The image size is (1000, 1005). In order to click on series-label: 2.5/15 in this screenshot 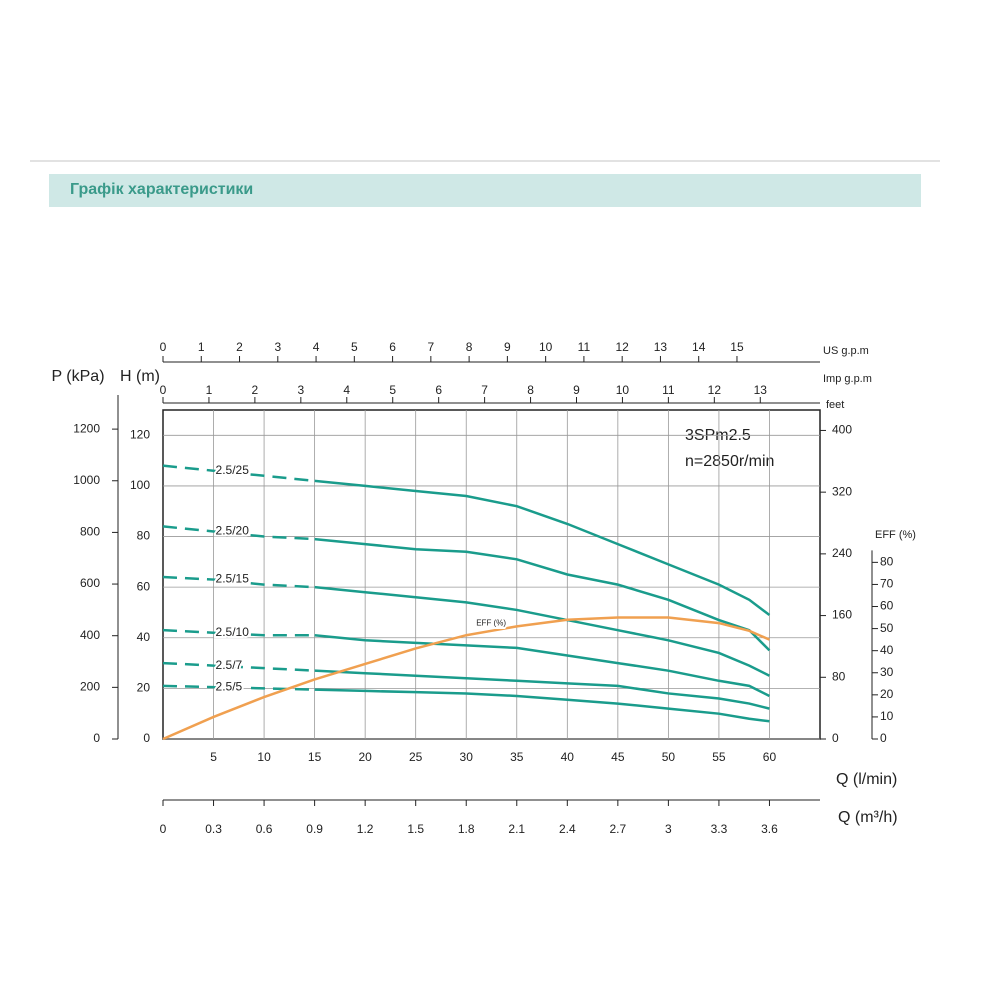, I will do `click(233, 579)`.